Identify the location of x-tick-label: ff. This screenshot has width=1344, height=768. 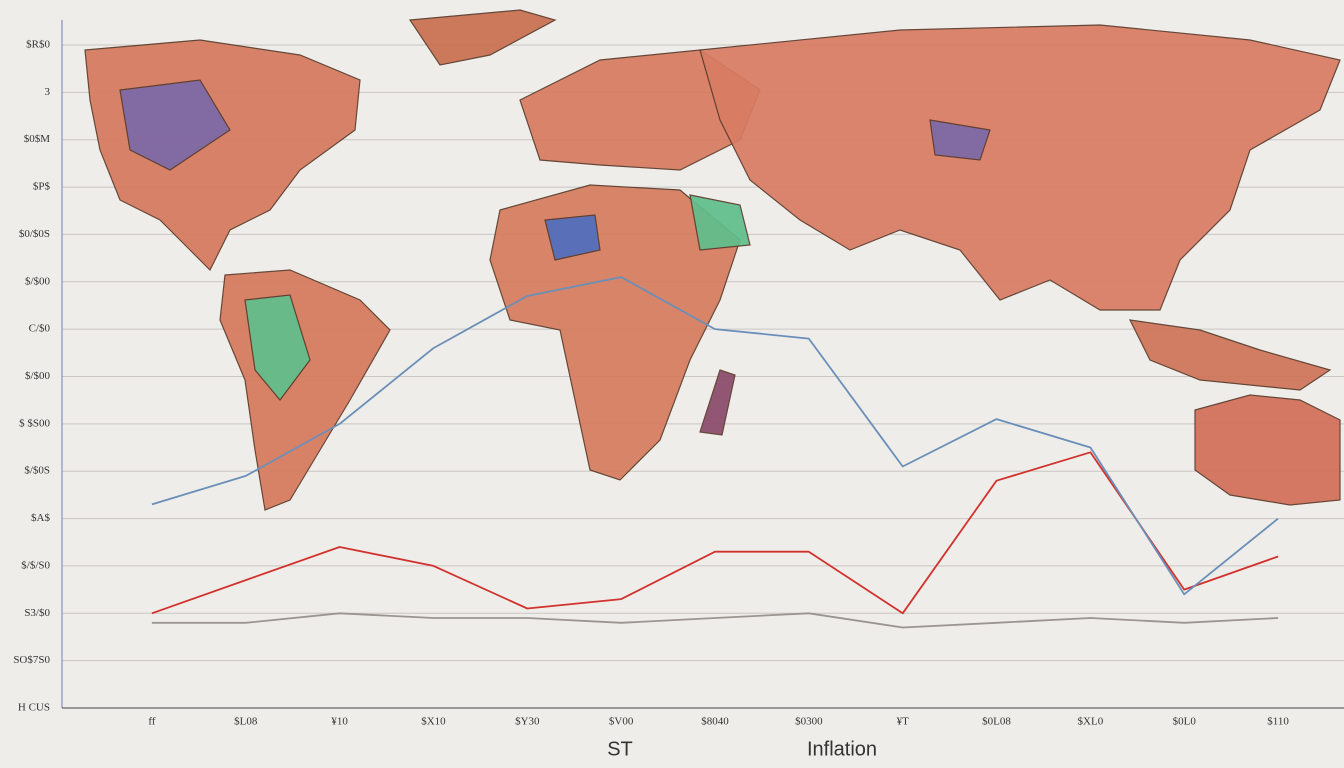
(151, 722).